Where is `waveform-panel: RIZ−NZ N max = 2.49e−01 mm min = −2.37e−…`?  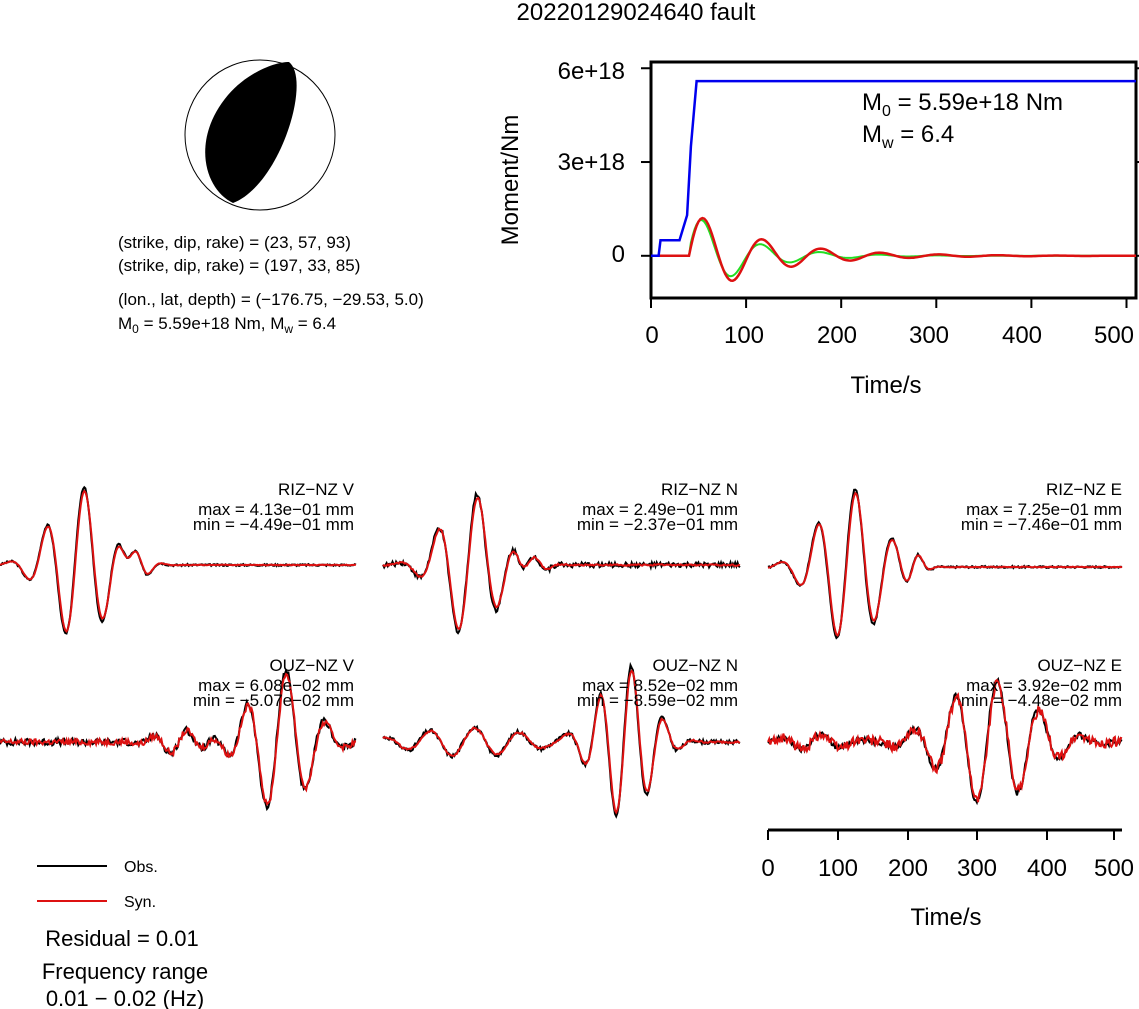
waveform-panel: RIZ−NZ N max = 2.49e−01 mm min = −2.37e−… is located at coordinates (561, 557).